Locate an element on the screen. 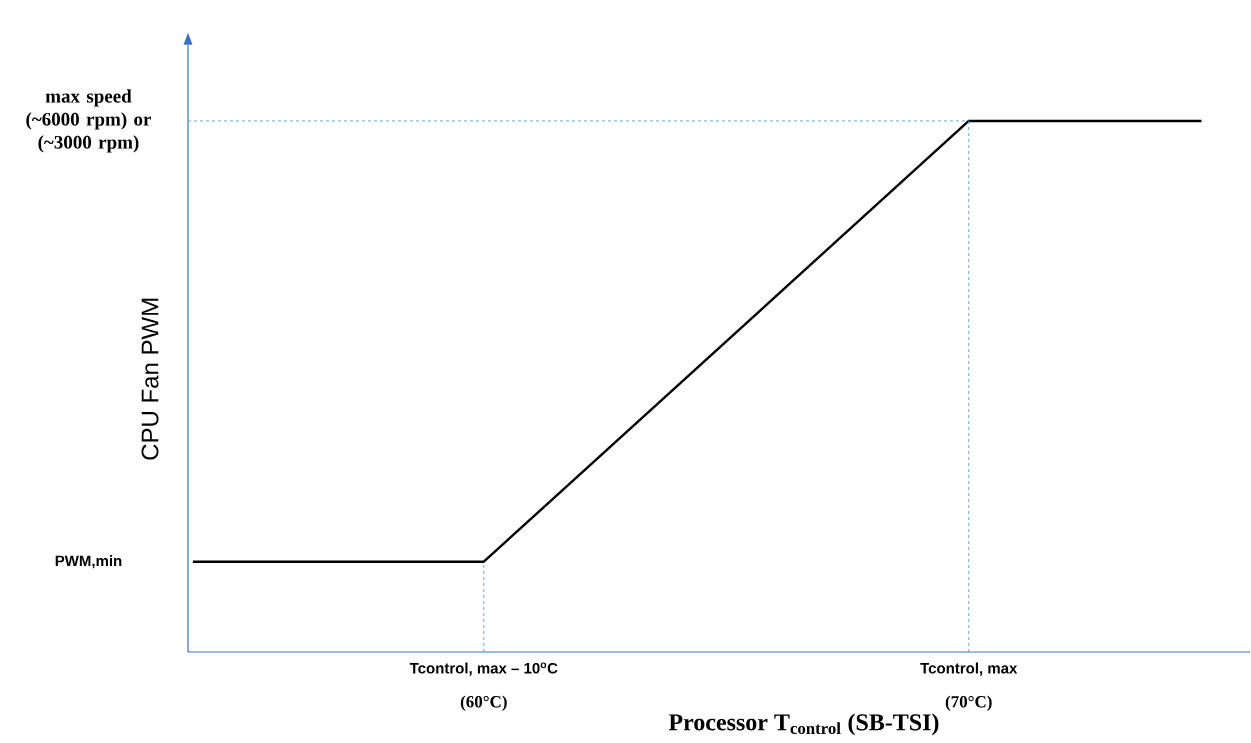 The image size is (1251, 743). x-tick-label: (60°C) is located at coordinates (483, 703).